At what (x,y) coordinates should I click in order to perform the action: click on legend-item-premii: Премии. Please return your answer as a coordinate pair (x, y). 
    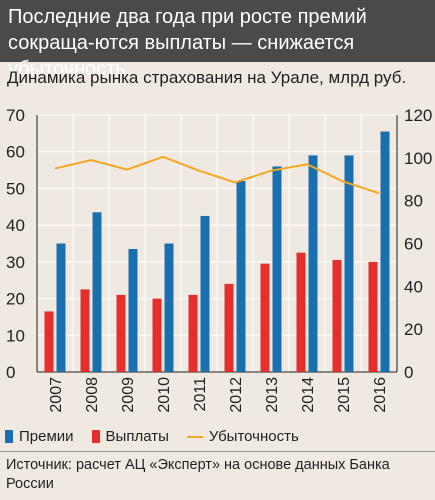
    Looking at the image, I should click on (39, 436).